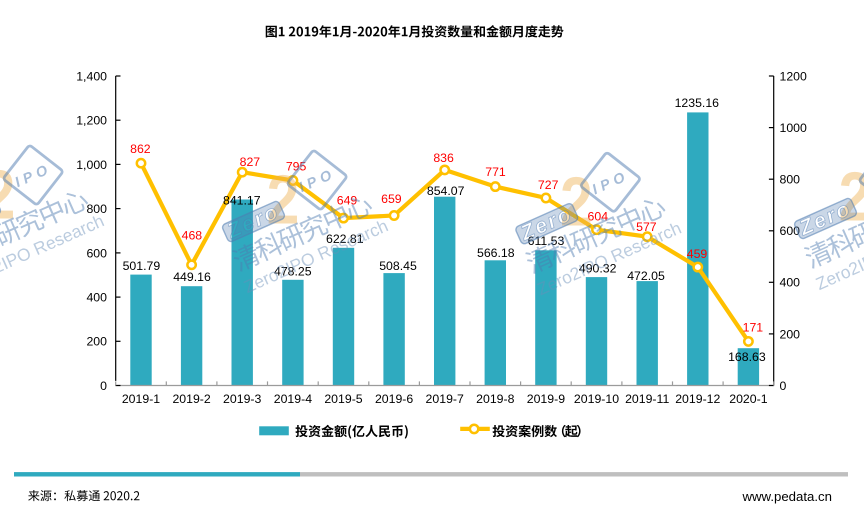 The width and height of the screenshot is (864, 521). Describe the element at coordinates (495, 172) in the screenshot. I see `svg-text: 771` at that location.